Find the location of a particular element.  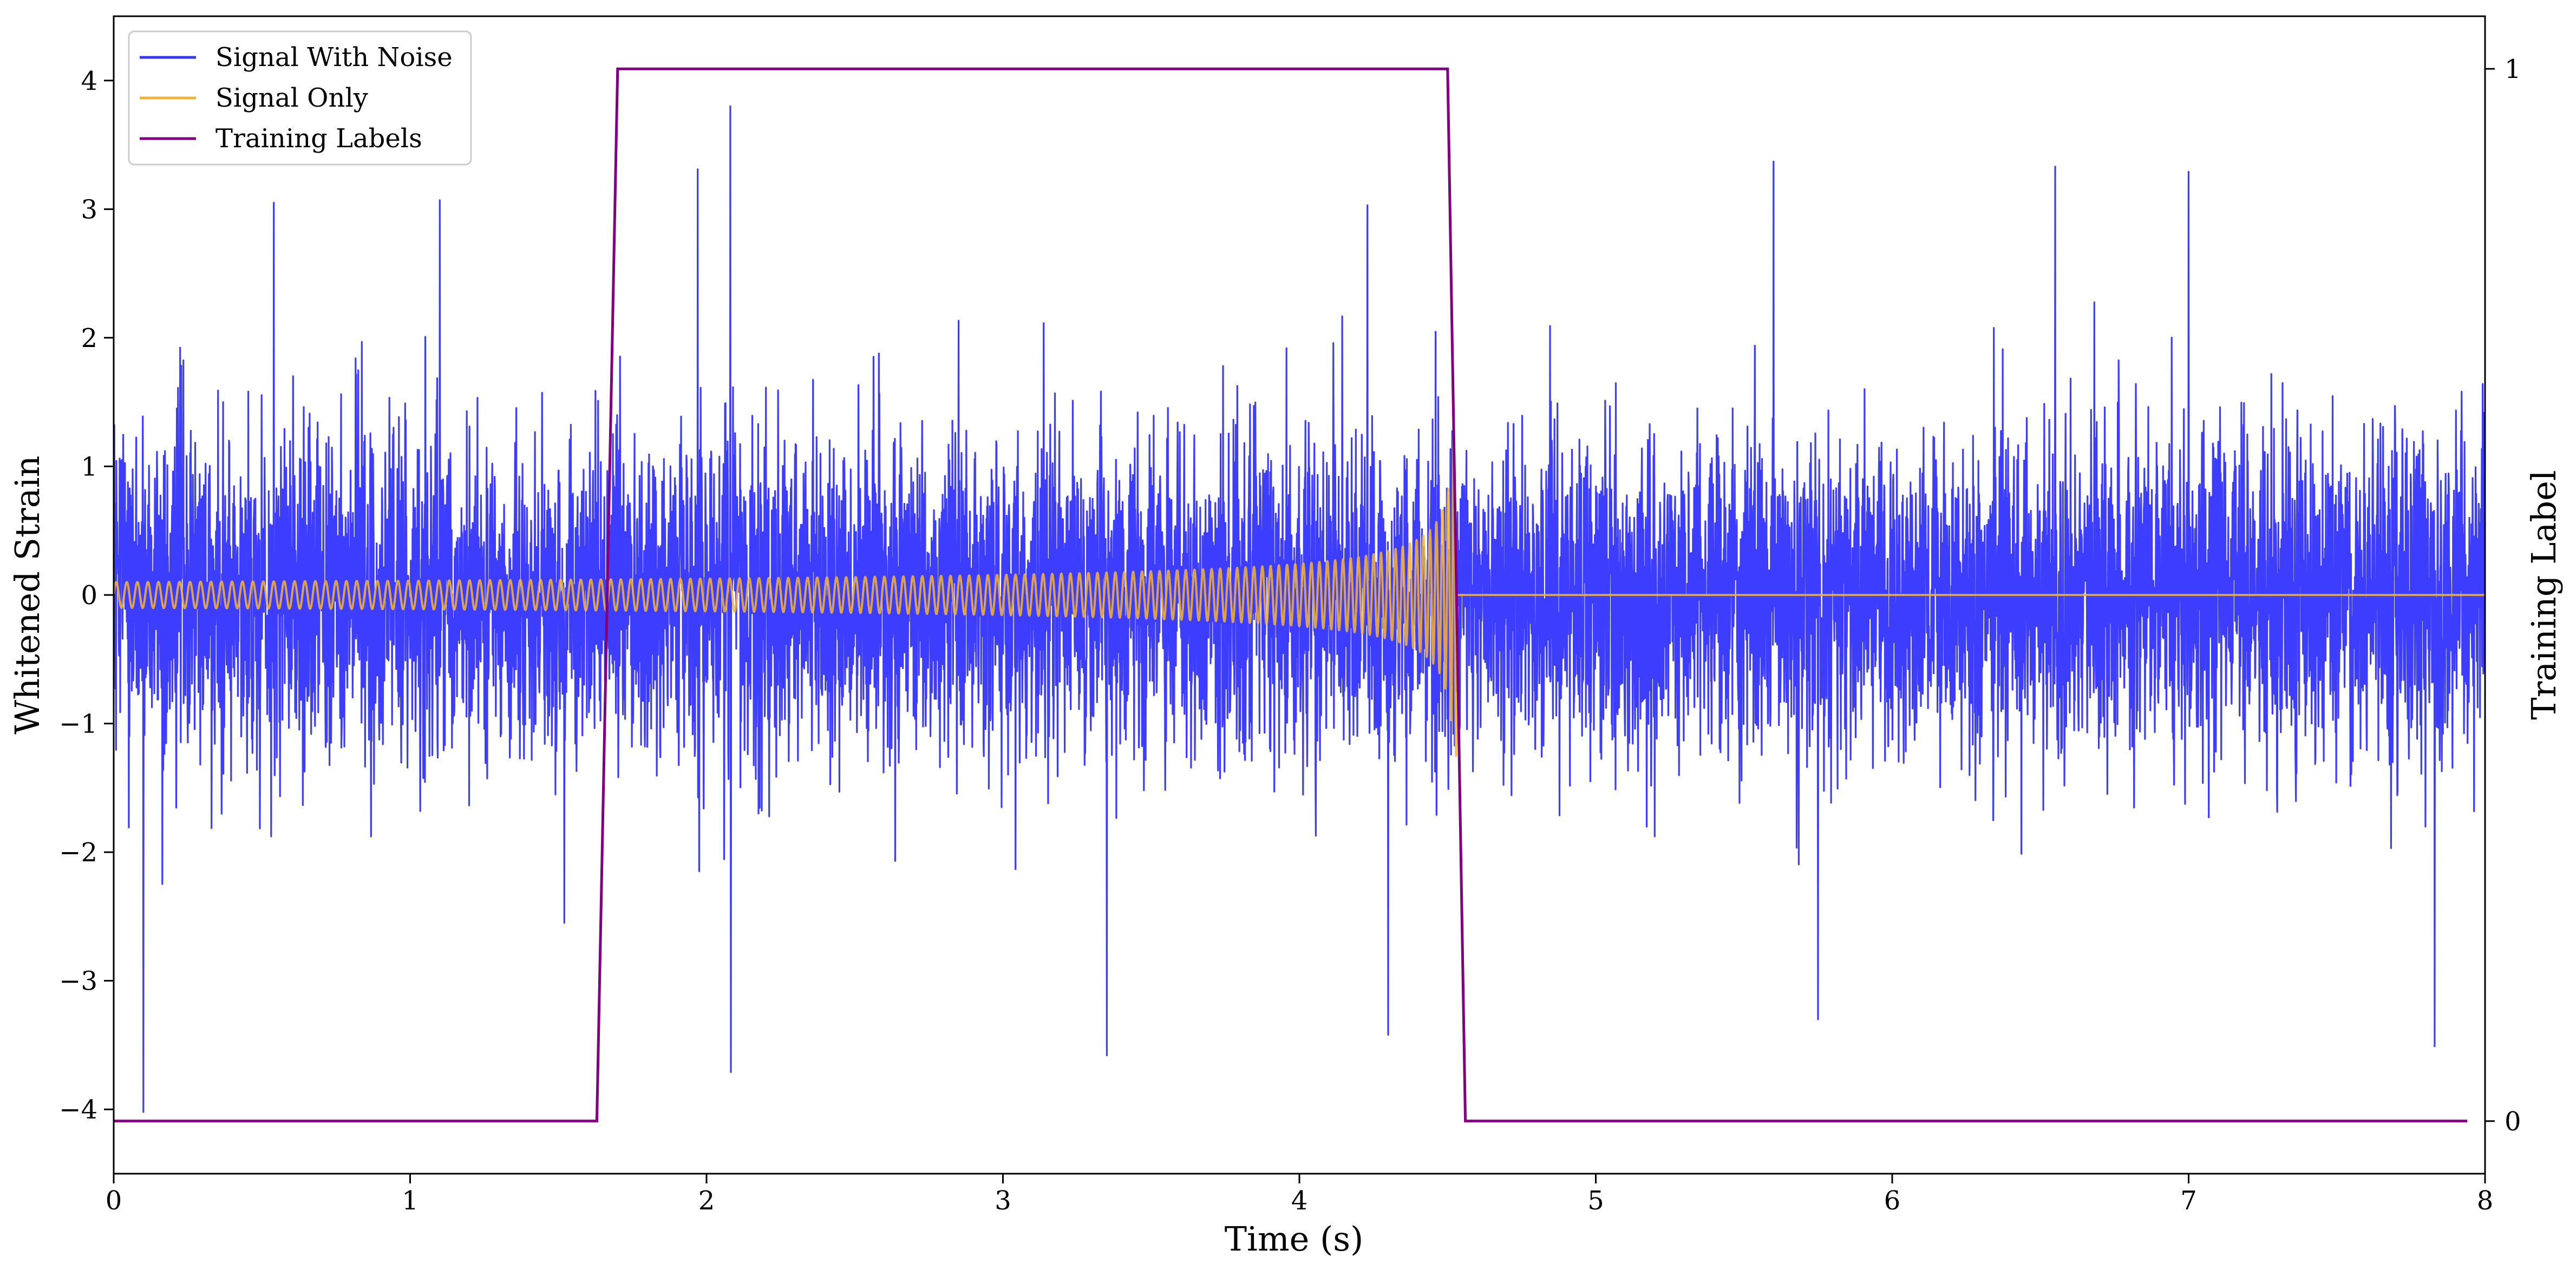

x-tick-label: 4 is located at coordinates (1300, 1201).